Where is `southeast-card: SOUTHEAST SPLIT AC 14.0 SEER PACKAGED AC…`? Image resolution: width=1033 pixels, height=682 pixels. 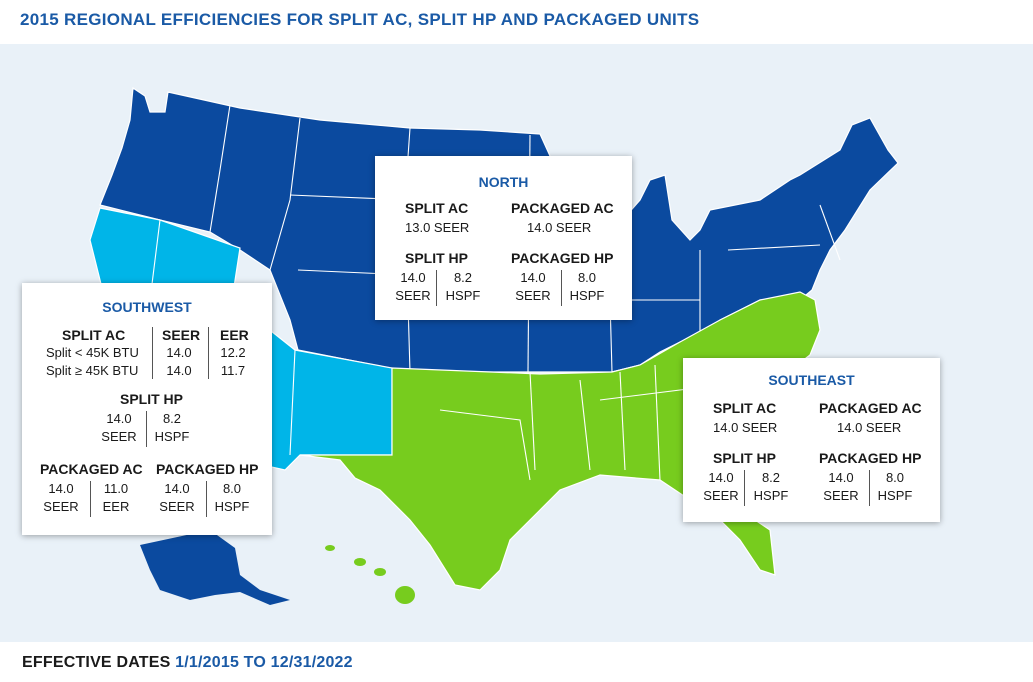
southeast-card: SOUTHEAST SPLIT AC 14.0 SEER PACKAGED AC… is located at coordinates (811, 440).